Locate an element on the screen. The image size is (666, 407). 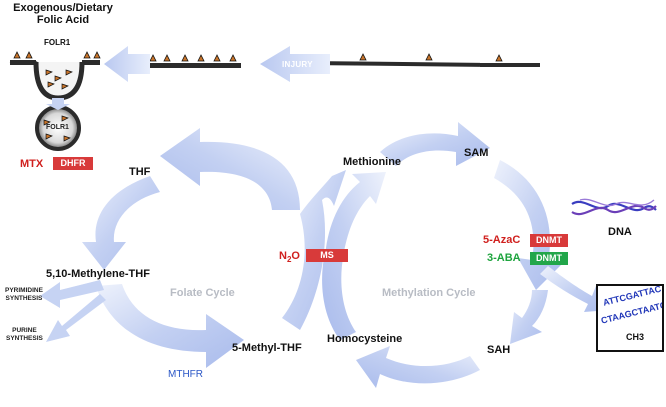
pyrimidine-line-2: SYNTHESIS is located at coordinates (24, 298).